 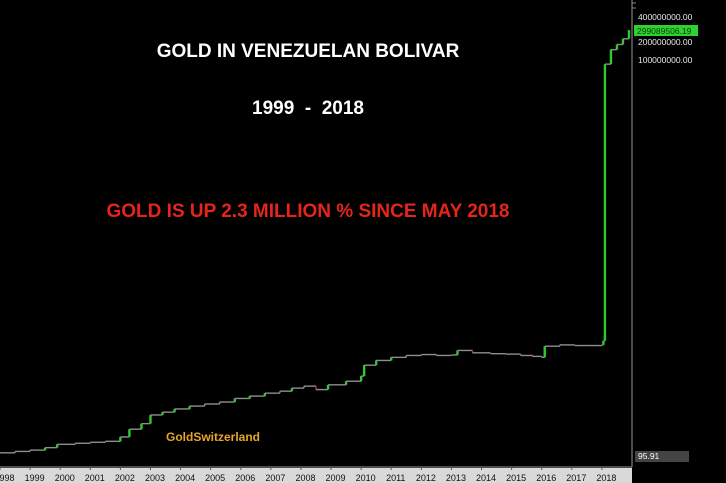 What do you see at coordinates (336, 478) in the screenshot?
I see `x-tick-label: 2009` at bounding box center [336, 478].